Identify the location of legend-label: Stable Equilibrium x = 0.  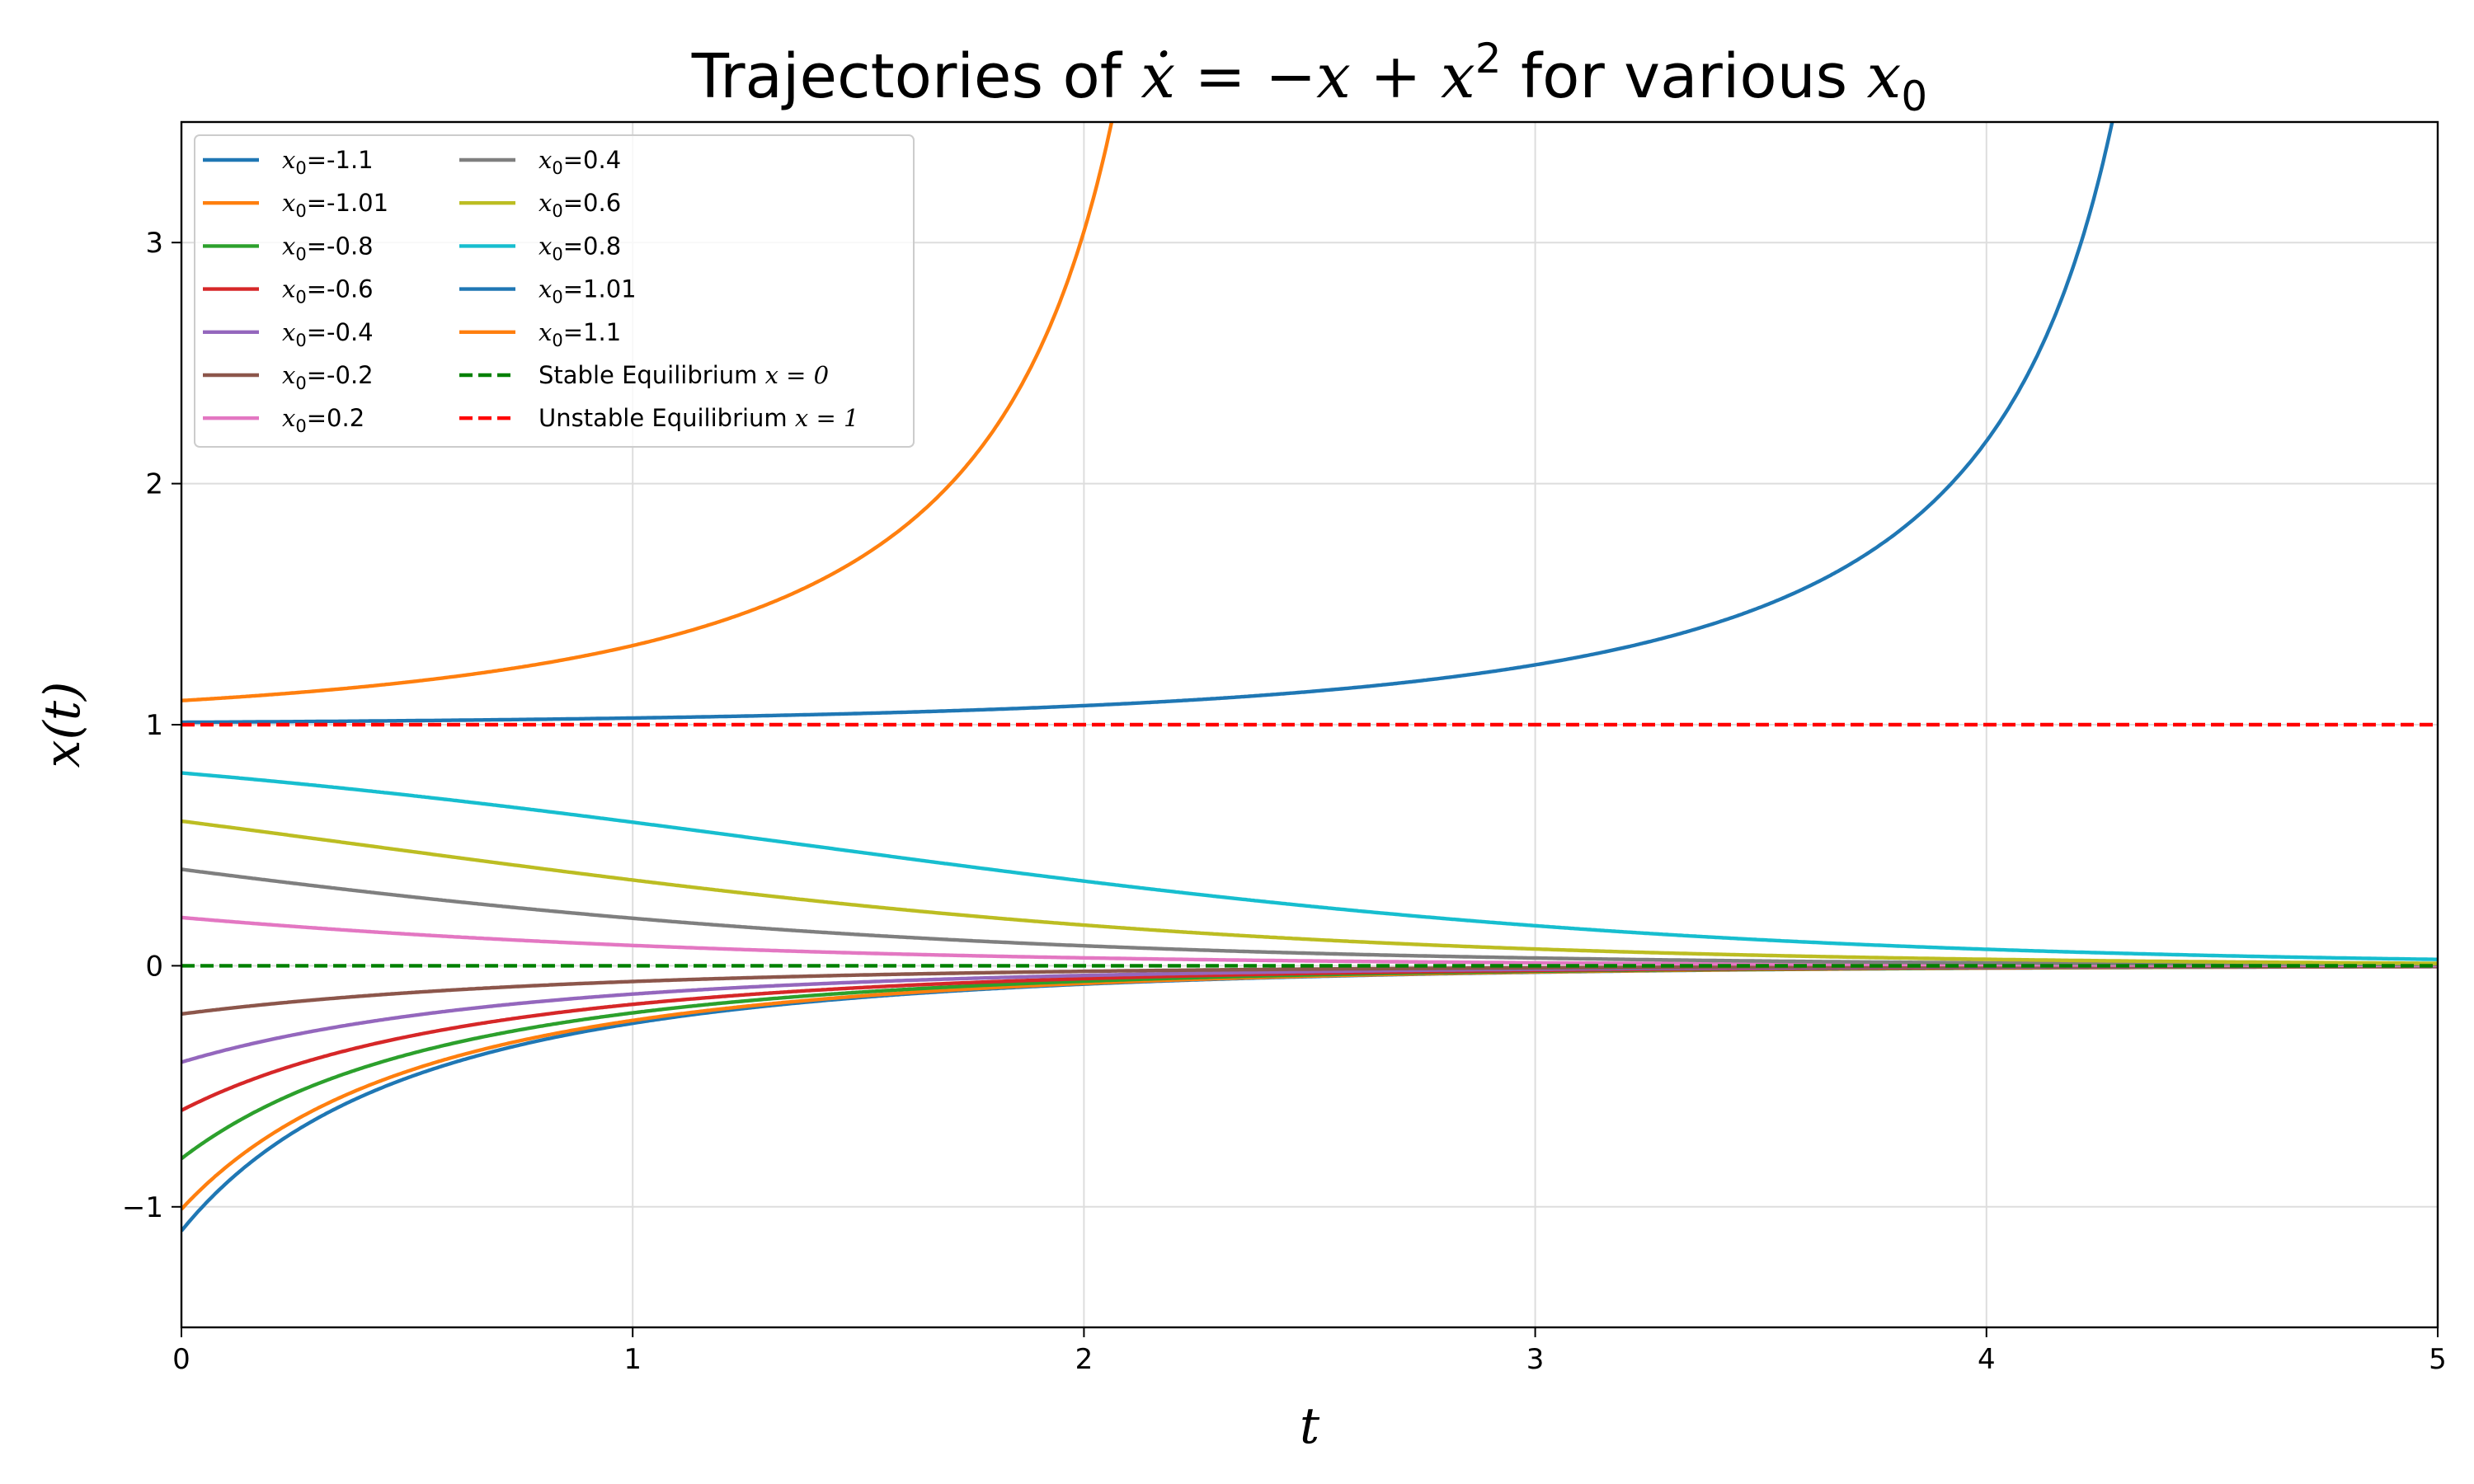
(684, 375).